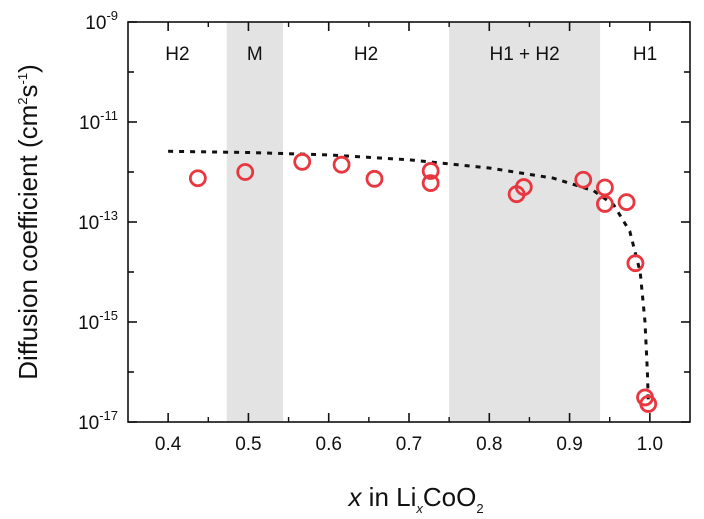  Describe the element at coordinates (569, 444) in the screenshot. I see `x-tick-label: 0.9` at that location.